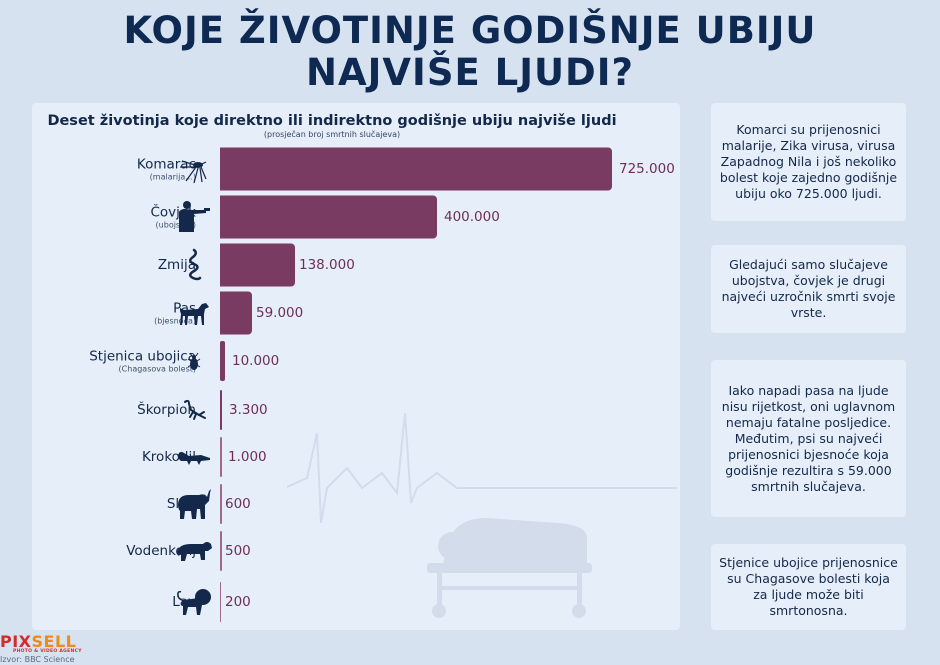 Image resolution: width=940 pixels, height=665 pixels. I want to click on chart-row-zmija: Zmija 138.000, so click(356, 265).